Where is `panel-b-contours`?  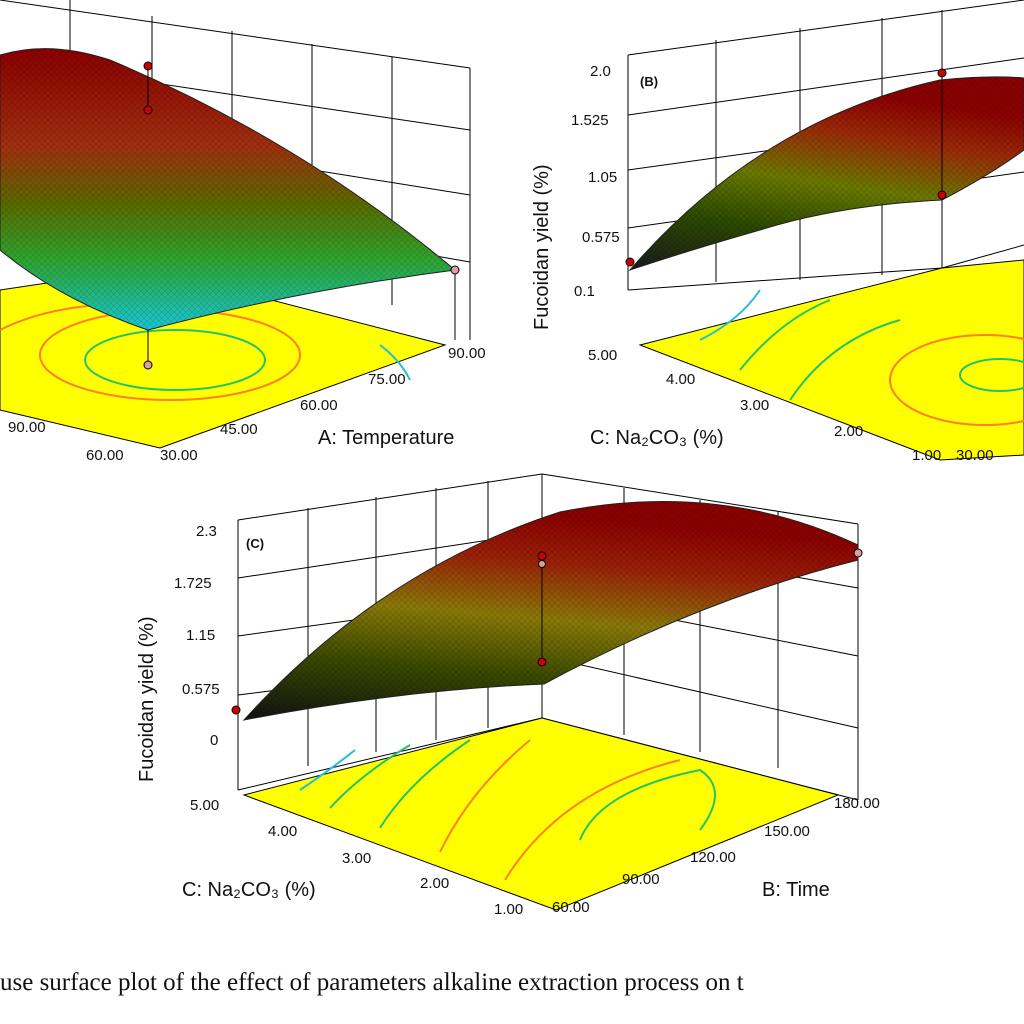
panel-b-contours is located at coordinates (861, 357).